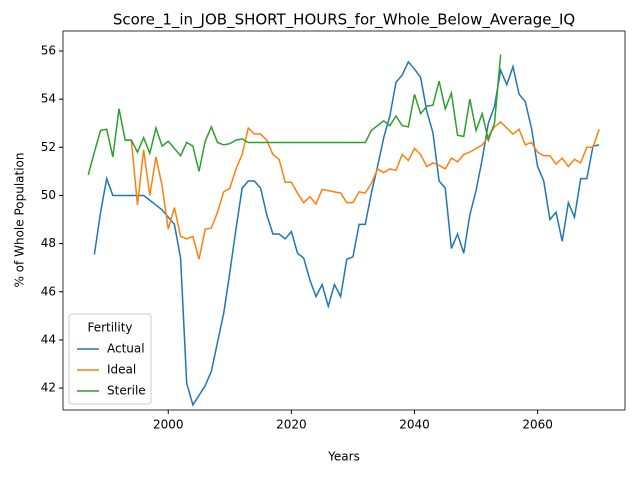 This screenshot has width=640, height=480. Describe the element at coordinates (110, 359) in the screenshot. I see `legend-box` at that location.